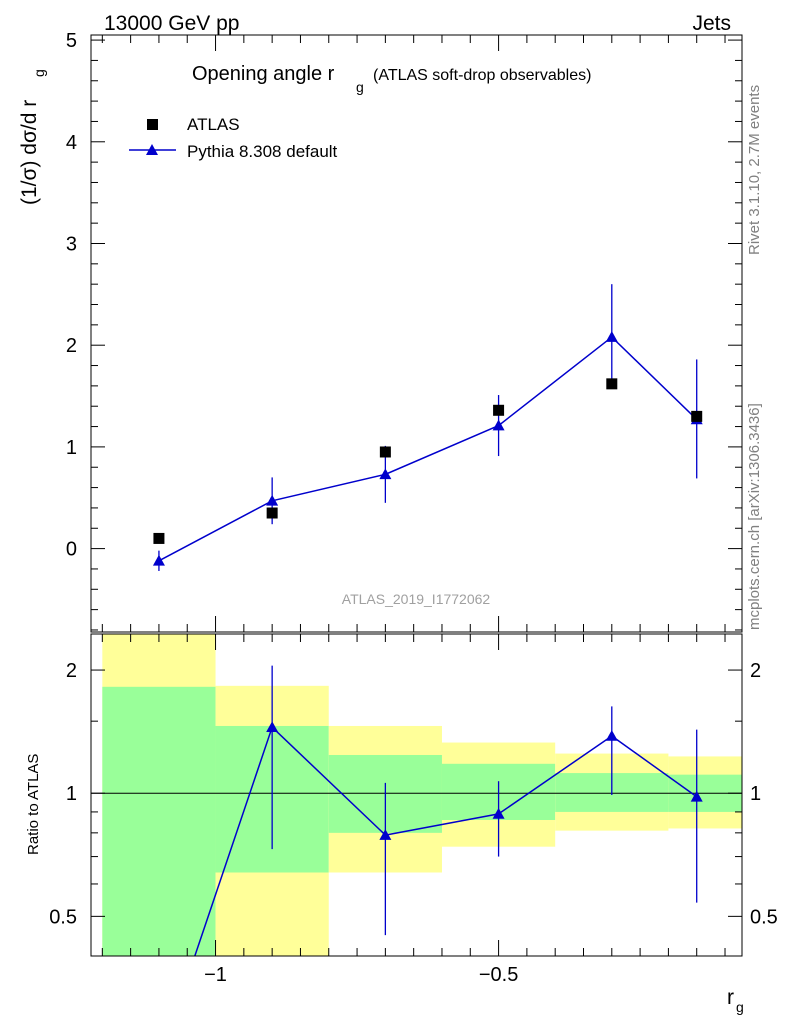  Describe the element at coordinates (360, 87) in the screenshot. I see `main-title-sub: g` at that location.